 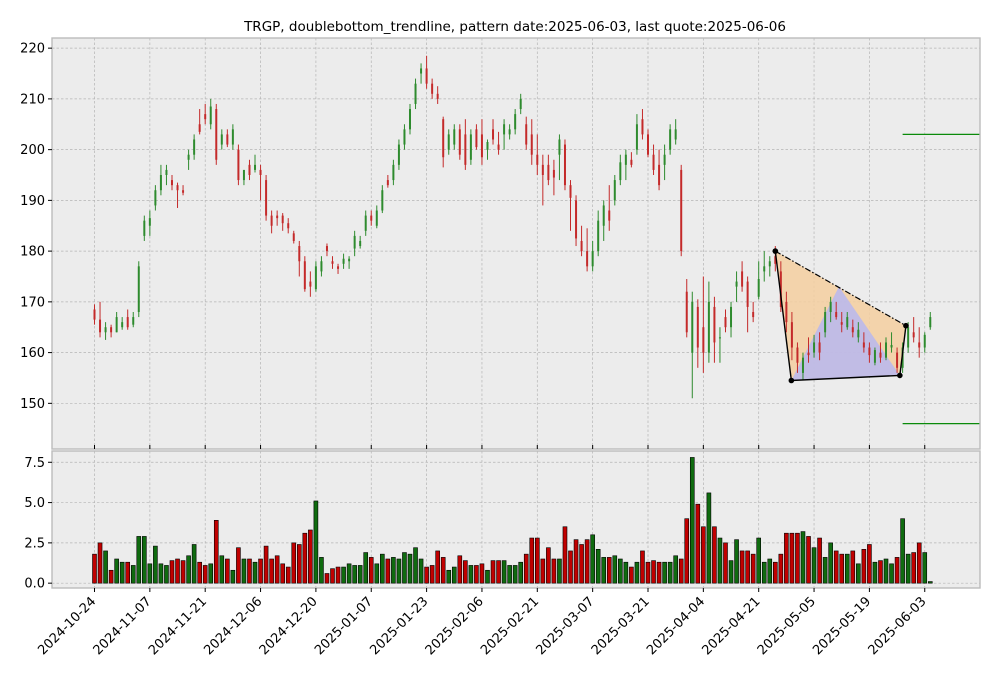 What do you see at coordinates (32, 150) in the screenshot?
I see `price-tick-label: 200` at bounding box center [32, 150].